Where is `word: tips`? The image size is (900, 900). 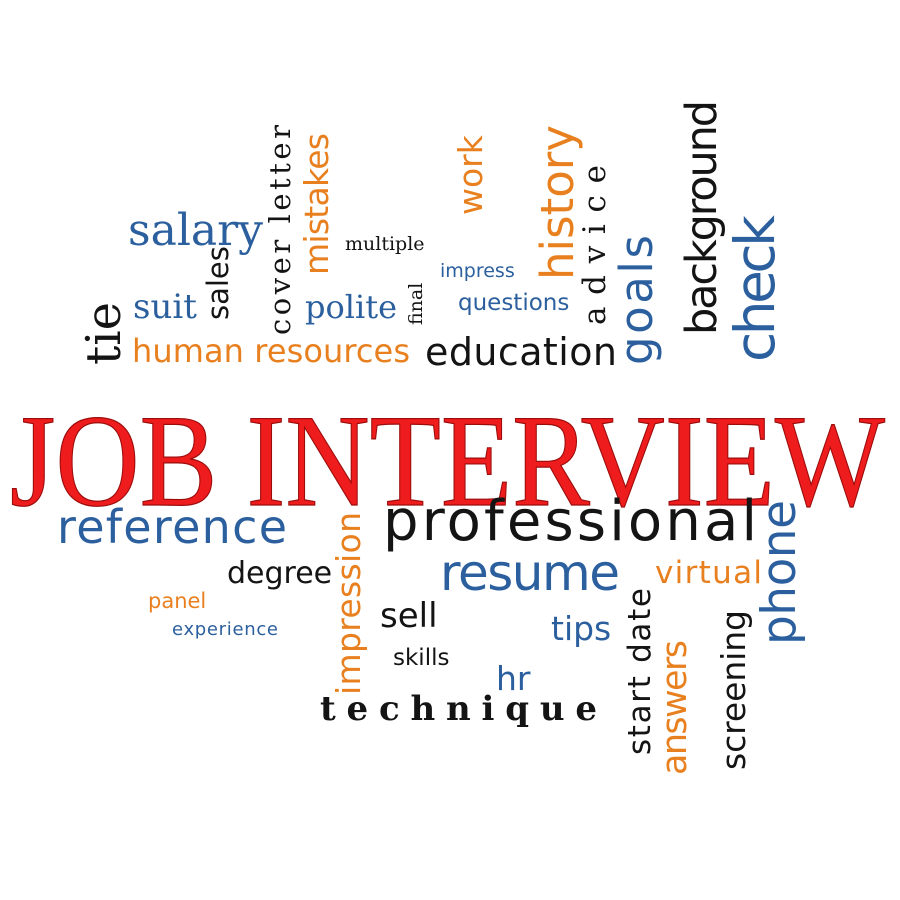 word: tips is located at coordinates (581, 628).